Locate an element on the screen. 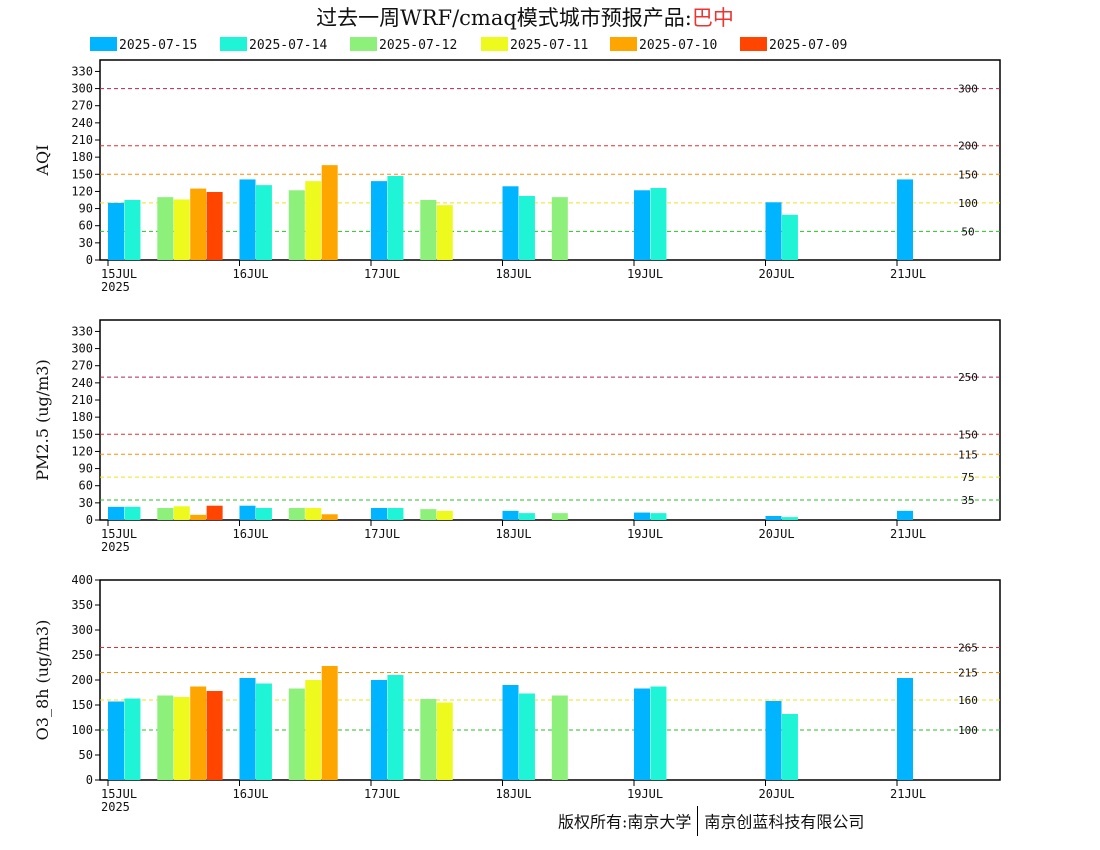  bar-2025-07-15-day7 is located at coordinates (905, 219).